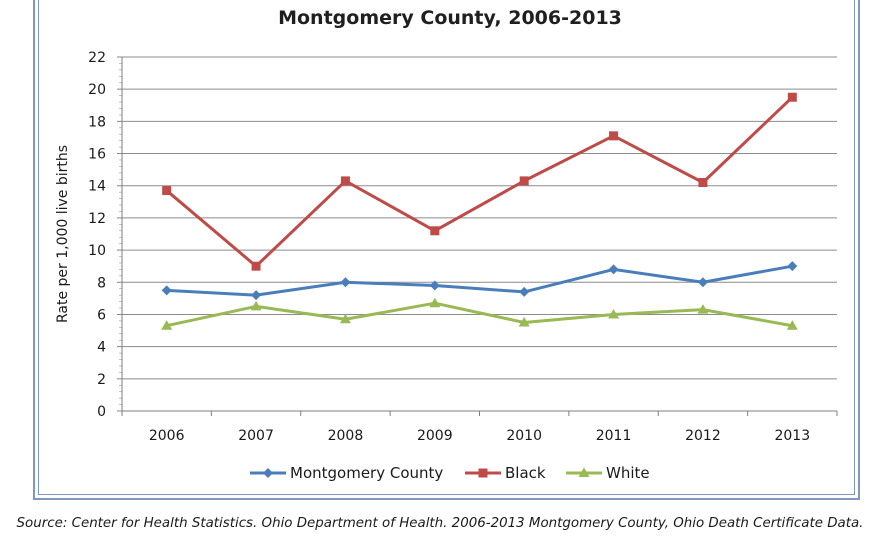  I want to click on x-tick-label: 2006, so click(167, 436).